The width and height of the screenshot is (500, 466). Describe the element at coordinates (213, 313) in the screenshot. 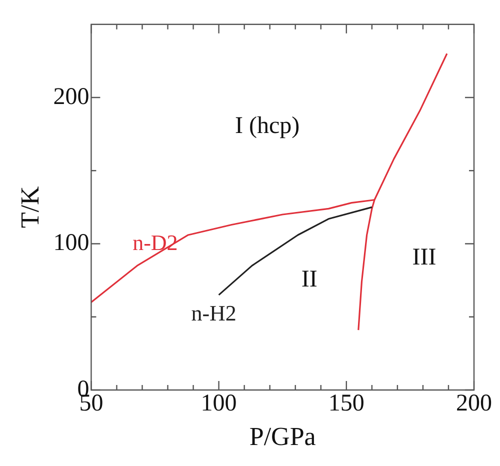

I see `series-label: n-H2` at that location.